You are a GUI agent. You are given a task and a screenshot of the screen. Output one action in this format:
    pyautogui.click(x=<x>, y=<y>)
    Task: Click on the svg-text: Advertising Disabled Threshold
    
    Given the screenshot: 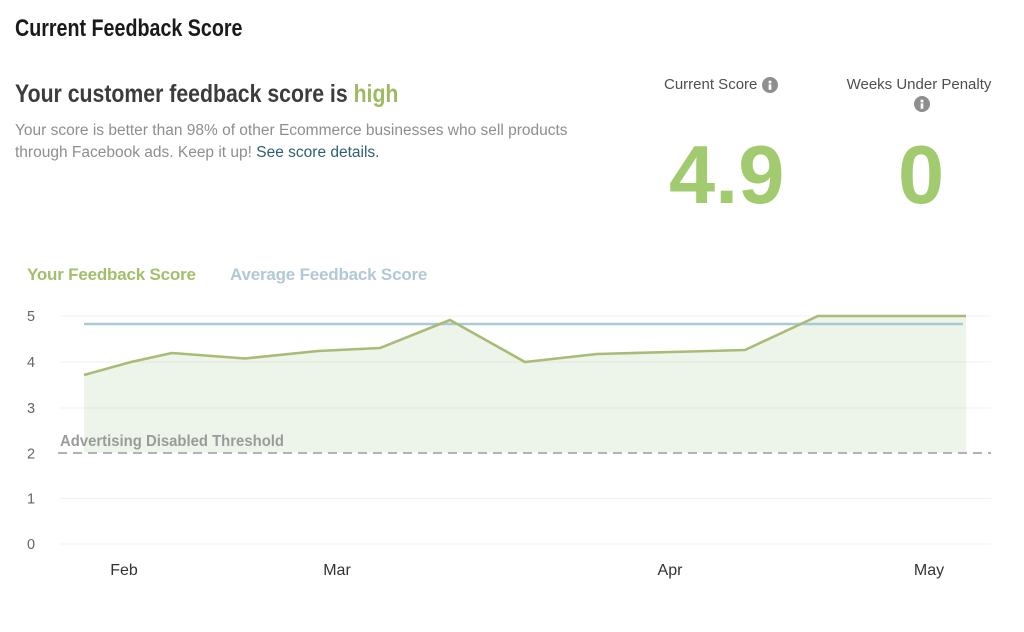 What is the action you would take?
    pyautogui.click(x=172, y=441)
    